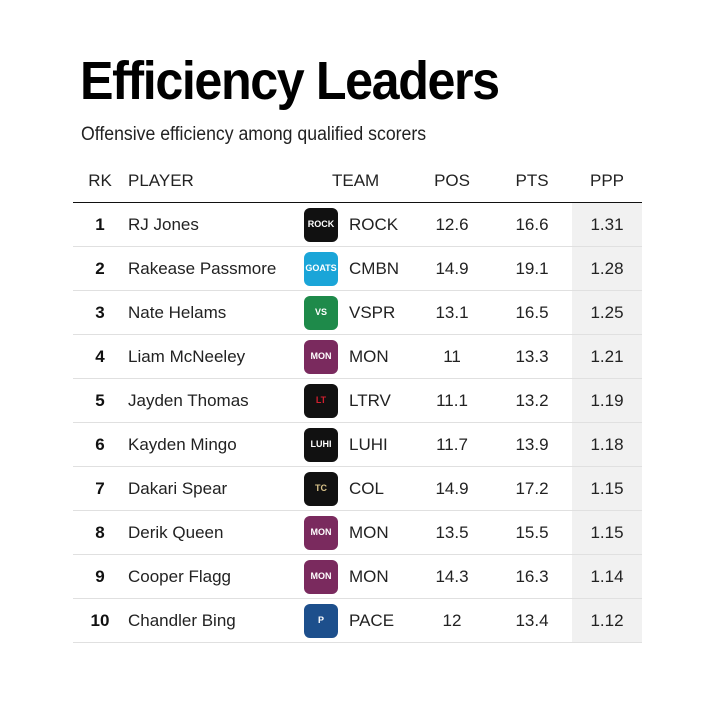 The width and height of the screenshot is (720, 720). Describe the element at coordinates (532, 576) in the screenshot. I see `pts-cell: 16.3` at that location.